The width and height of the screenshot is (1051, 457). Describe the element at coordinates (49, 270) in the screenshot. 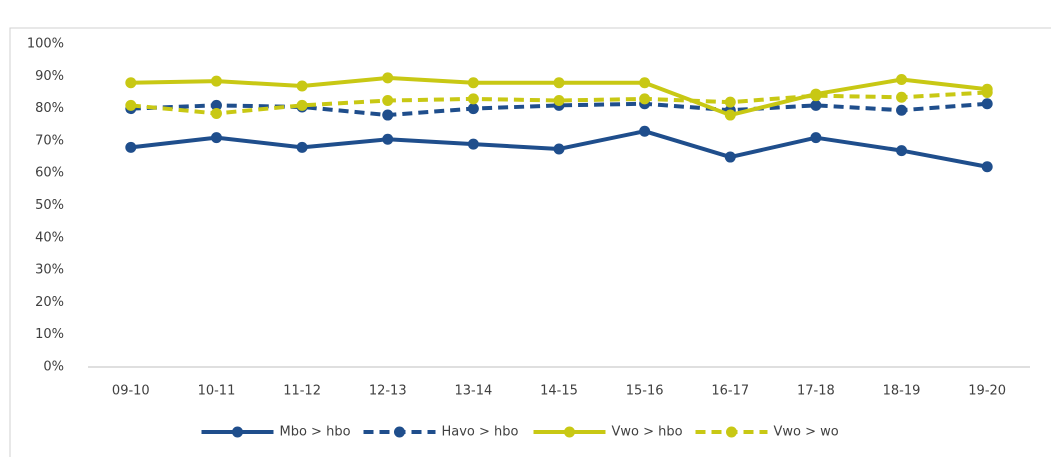

I see `y-tick-label: 30%` at that location.